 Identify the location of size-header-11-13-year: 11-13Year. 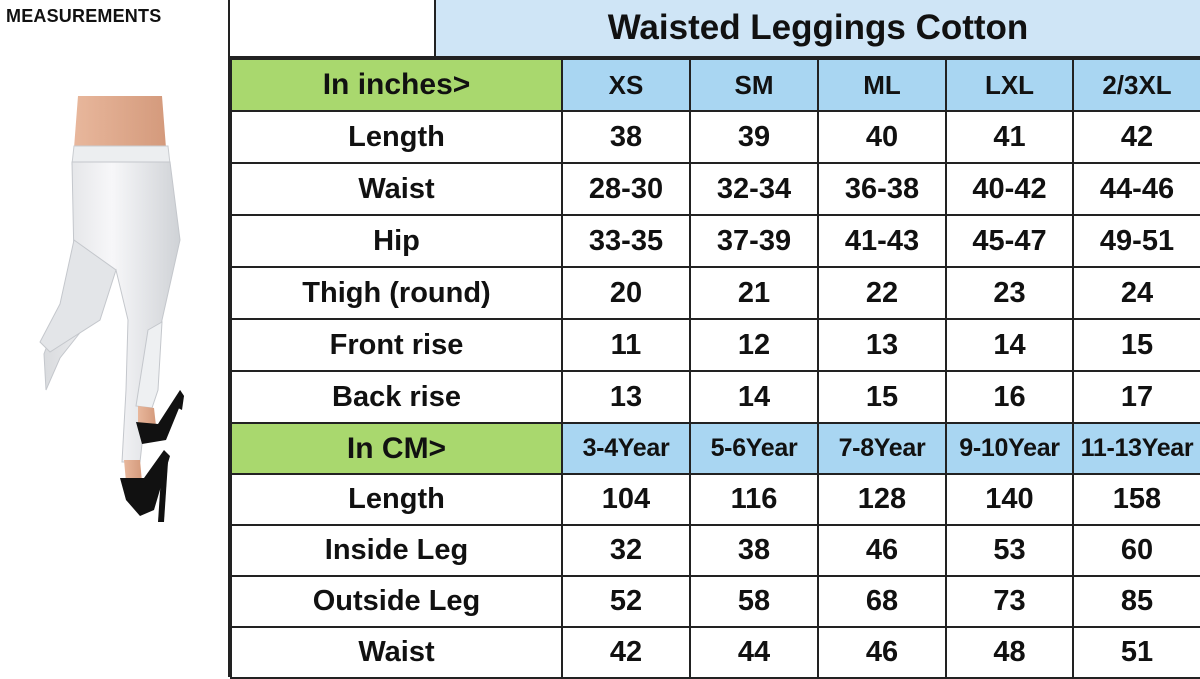
(1136, 448).